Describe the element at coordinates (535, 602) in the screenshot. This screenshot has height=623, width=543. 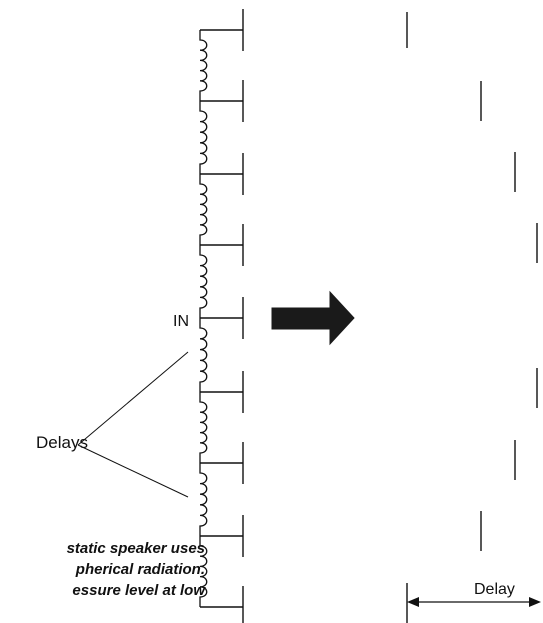
I see `arrowhead-right-icon` at that location.